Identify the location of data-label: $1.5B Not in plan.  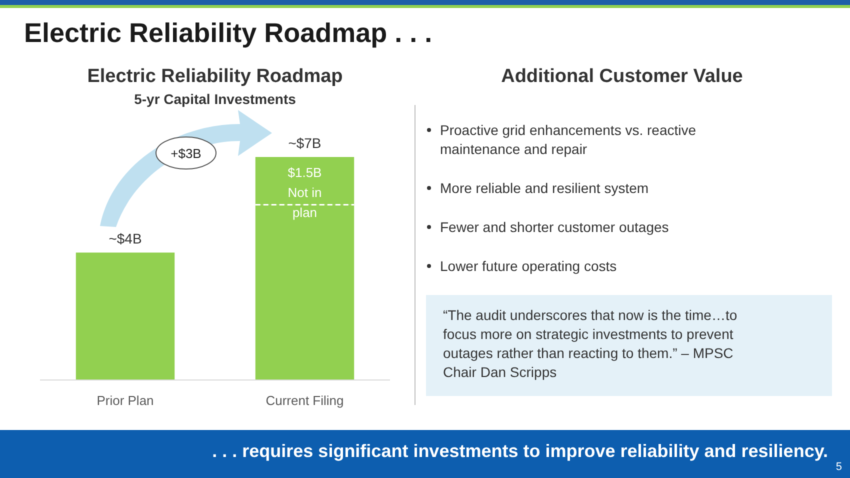
(305, 192).